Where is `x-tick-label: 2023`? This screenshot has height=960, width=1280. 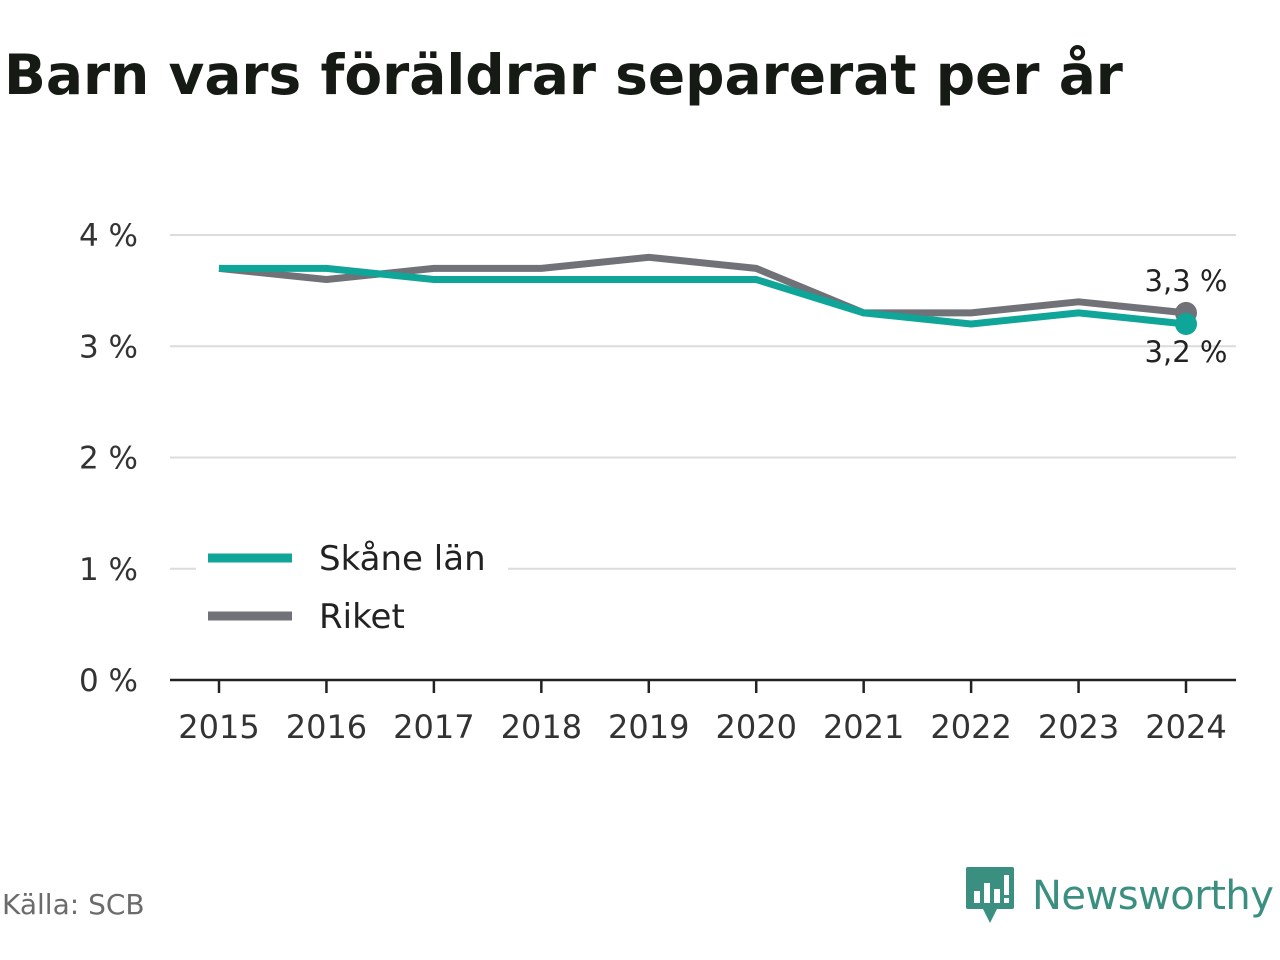
x-tick-label: 2023 is located at coordinates (1078, 727).